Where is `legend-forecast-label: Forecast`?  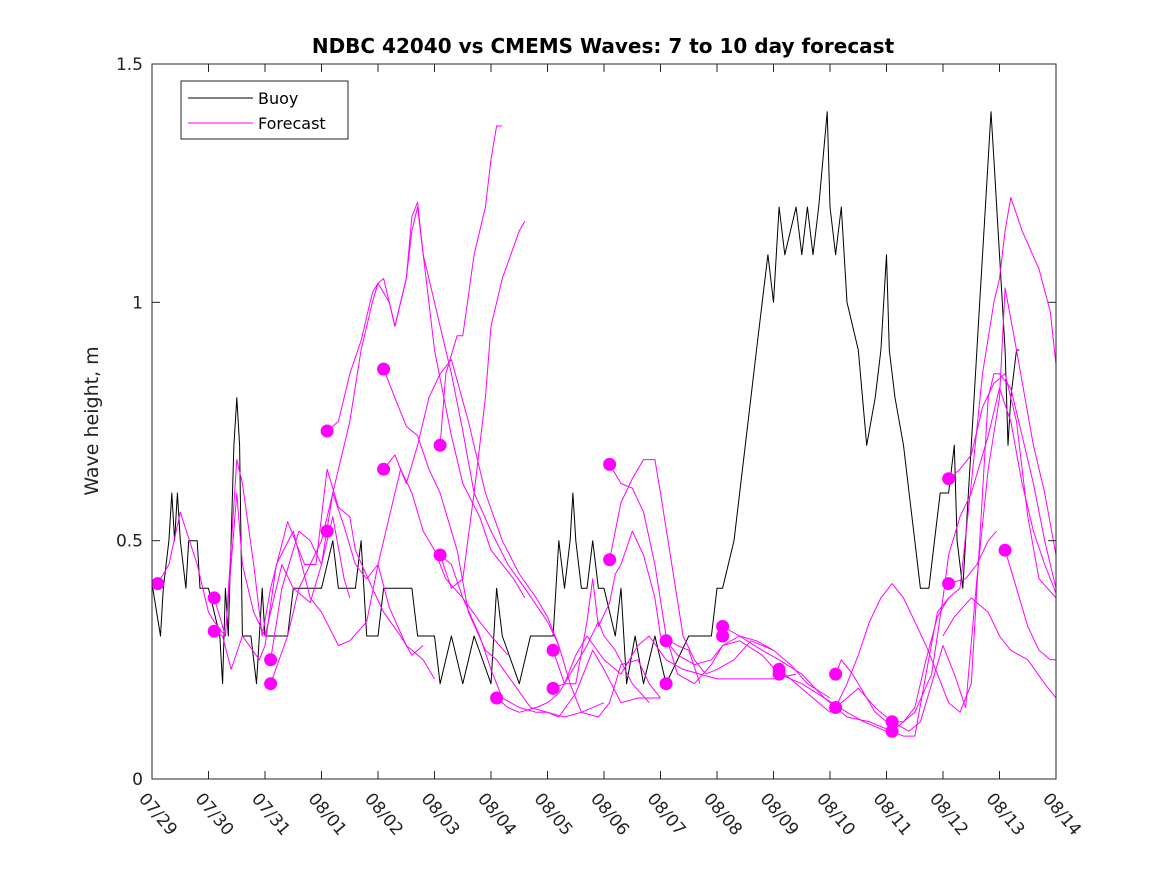 legend-forecast-label: Forecast is located at coordinates (292, 123).